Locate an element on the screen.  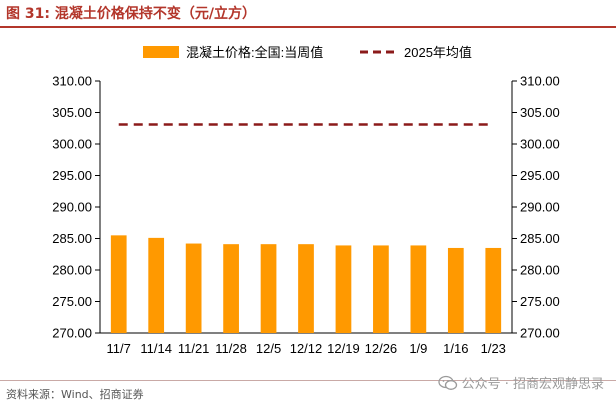
y-tick-label-left: 280.00 is located at coordinates (72, 270).